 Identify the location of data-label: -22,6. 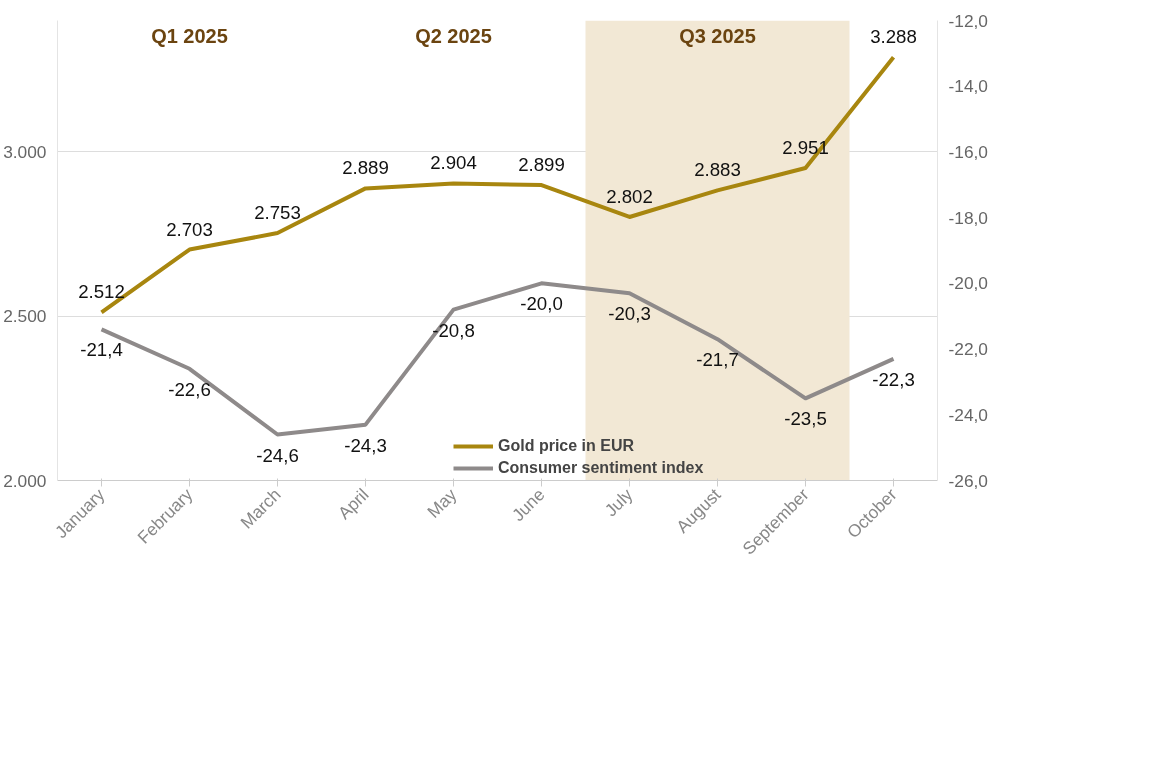
(189, 389).